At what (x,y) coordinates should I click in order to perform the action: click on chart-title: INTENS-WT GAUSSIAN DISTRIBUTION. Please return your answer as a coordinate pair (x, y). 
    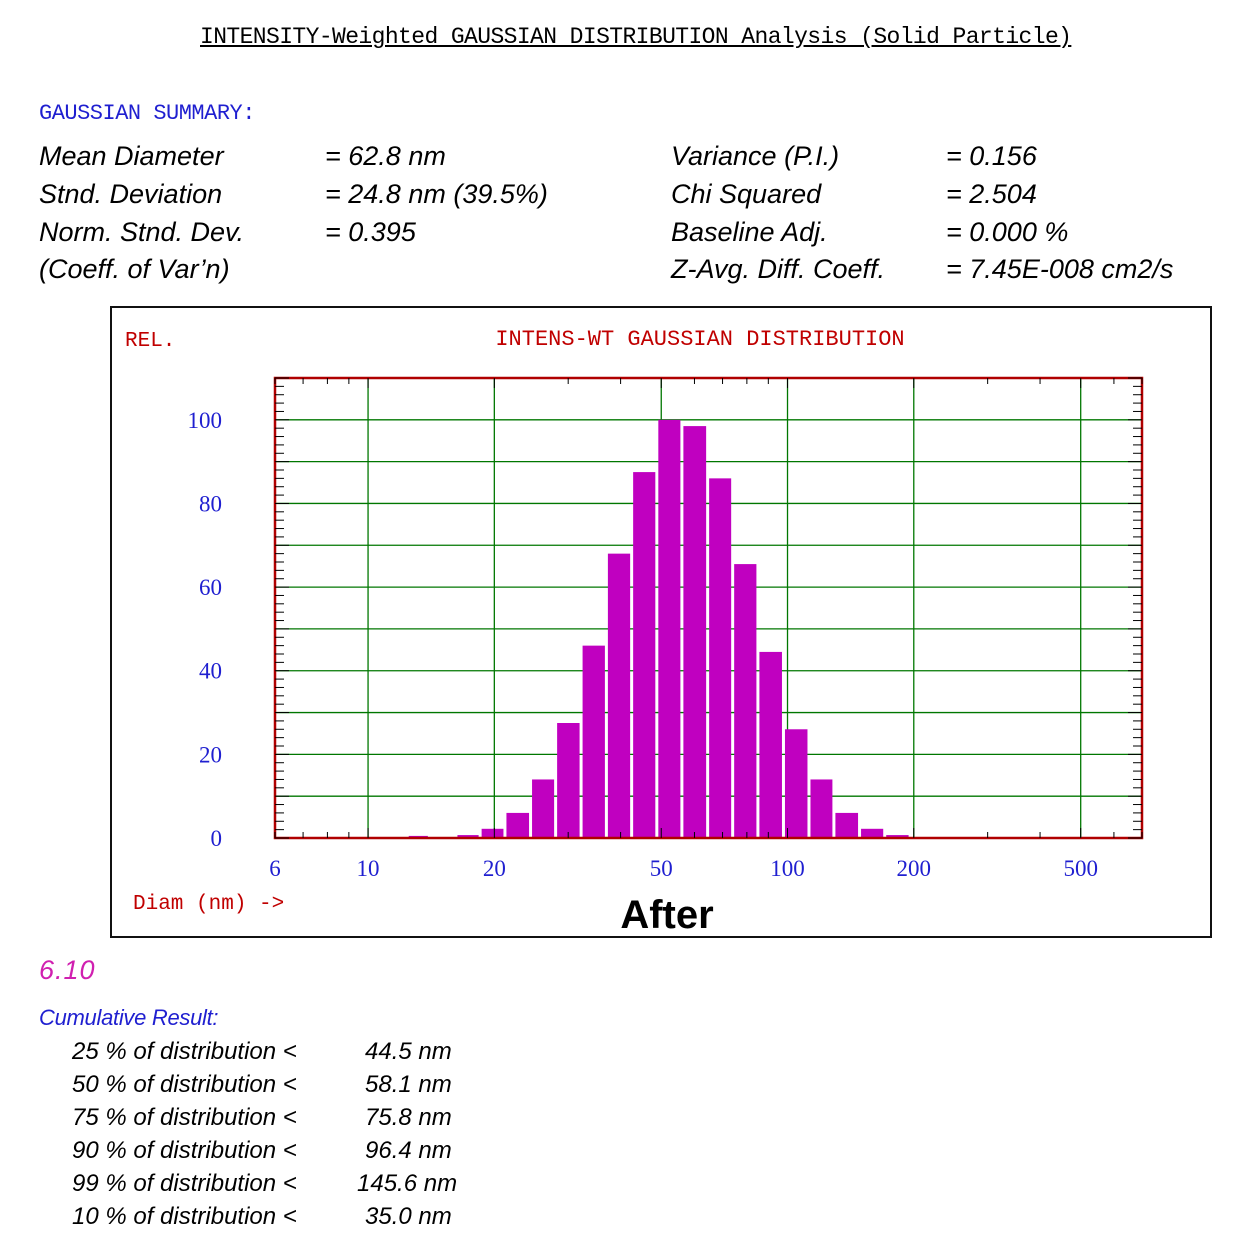
    Looking at the image, I should click on (699, 339).